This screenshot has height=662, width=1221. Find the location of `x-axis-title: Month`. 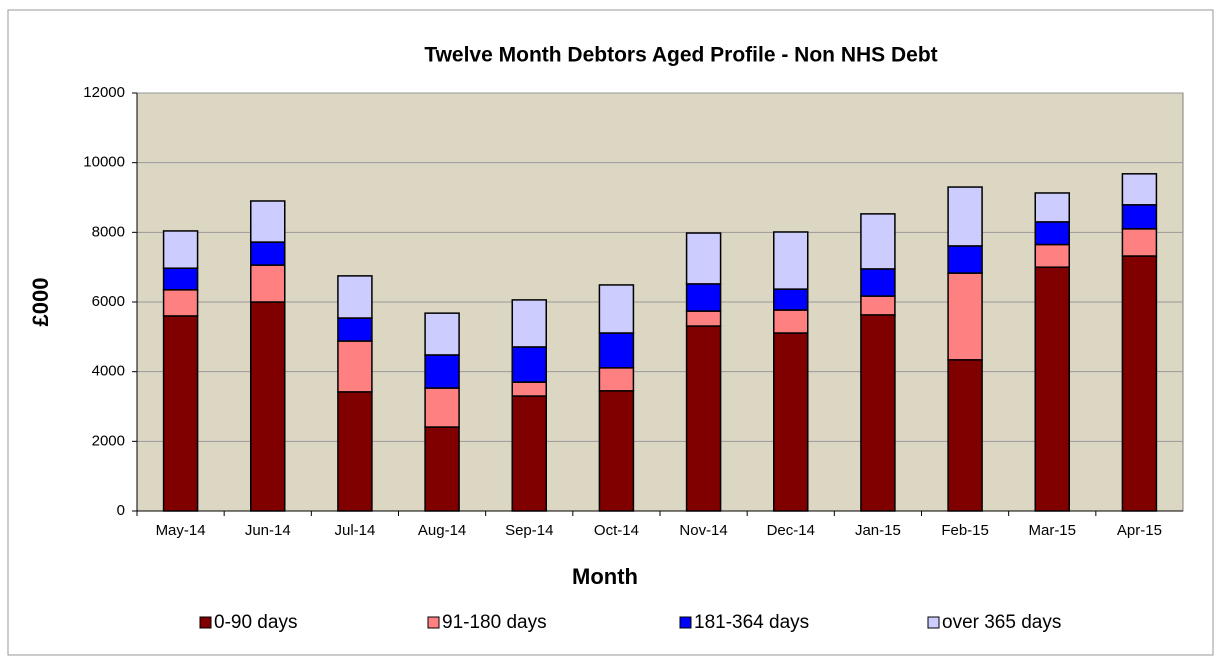

x-axis-title: Month is located at coordinates (605, 576).